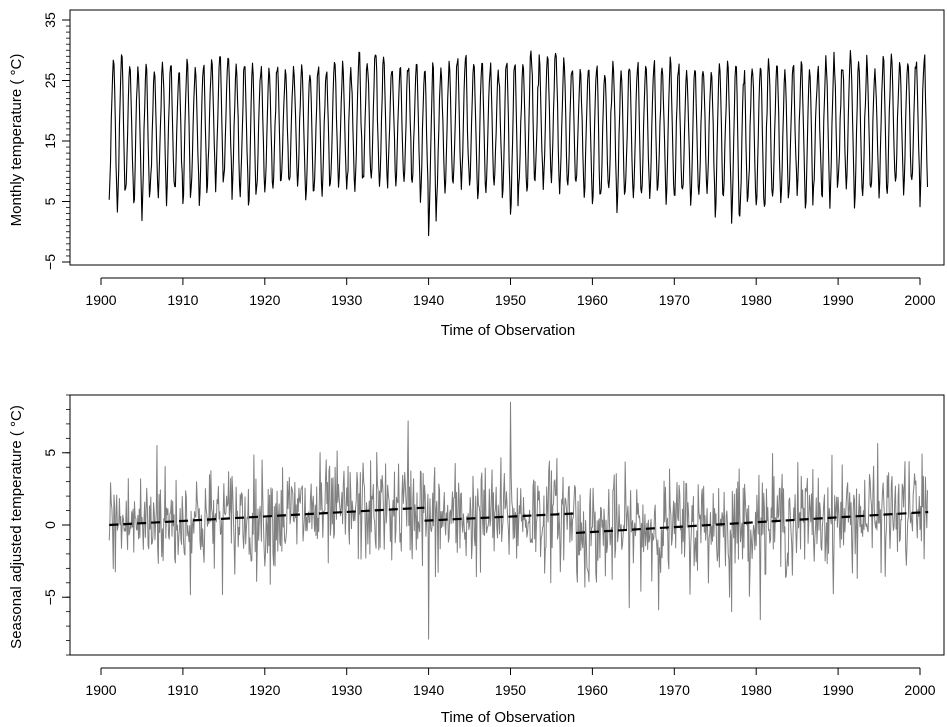 Image resolution: width=947 pixels, height=727 pixels. Describe the element at coordinates (510, 300) in the screenshot. I see `top-x-tick-label: 1950` at that location.